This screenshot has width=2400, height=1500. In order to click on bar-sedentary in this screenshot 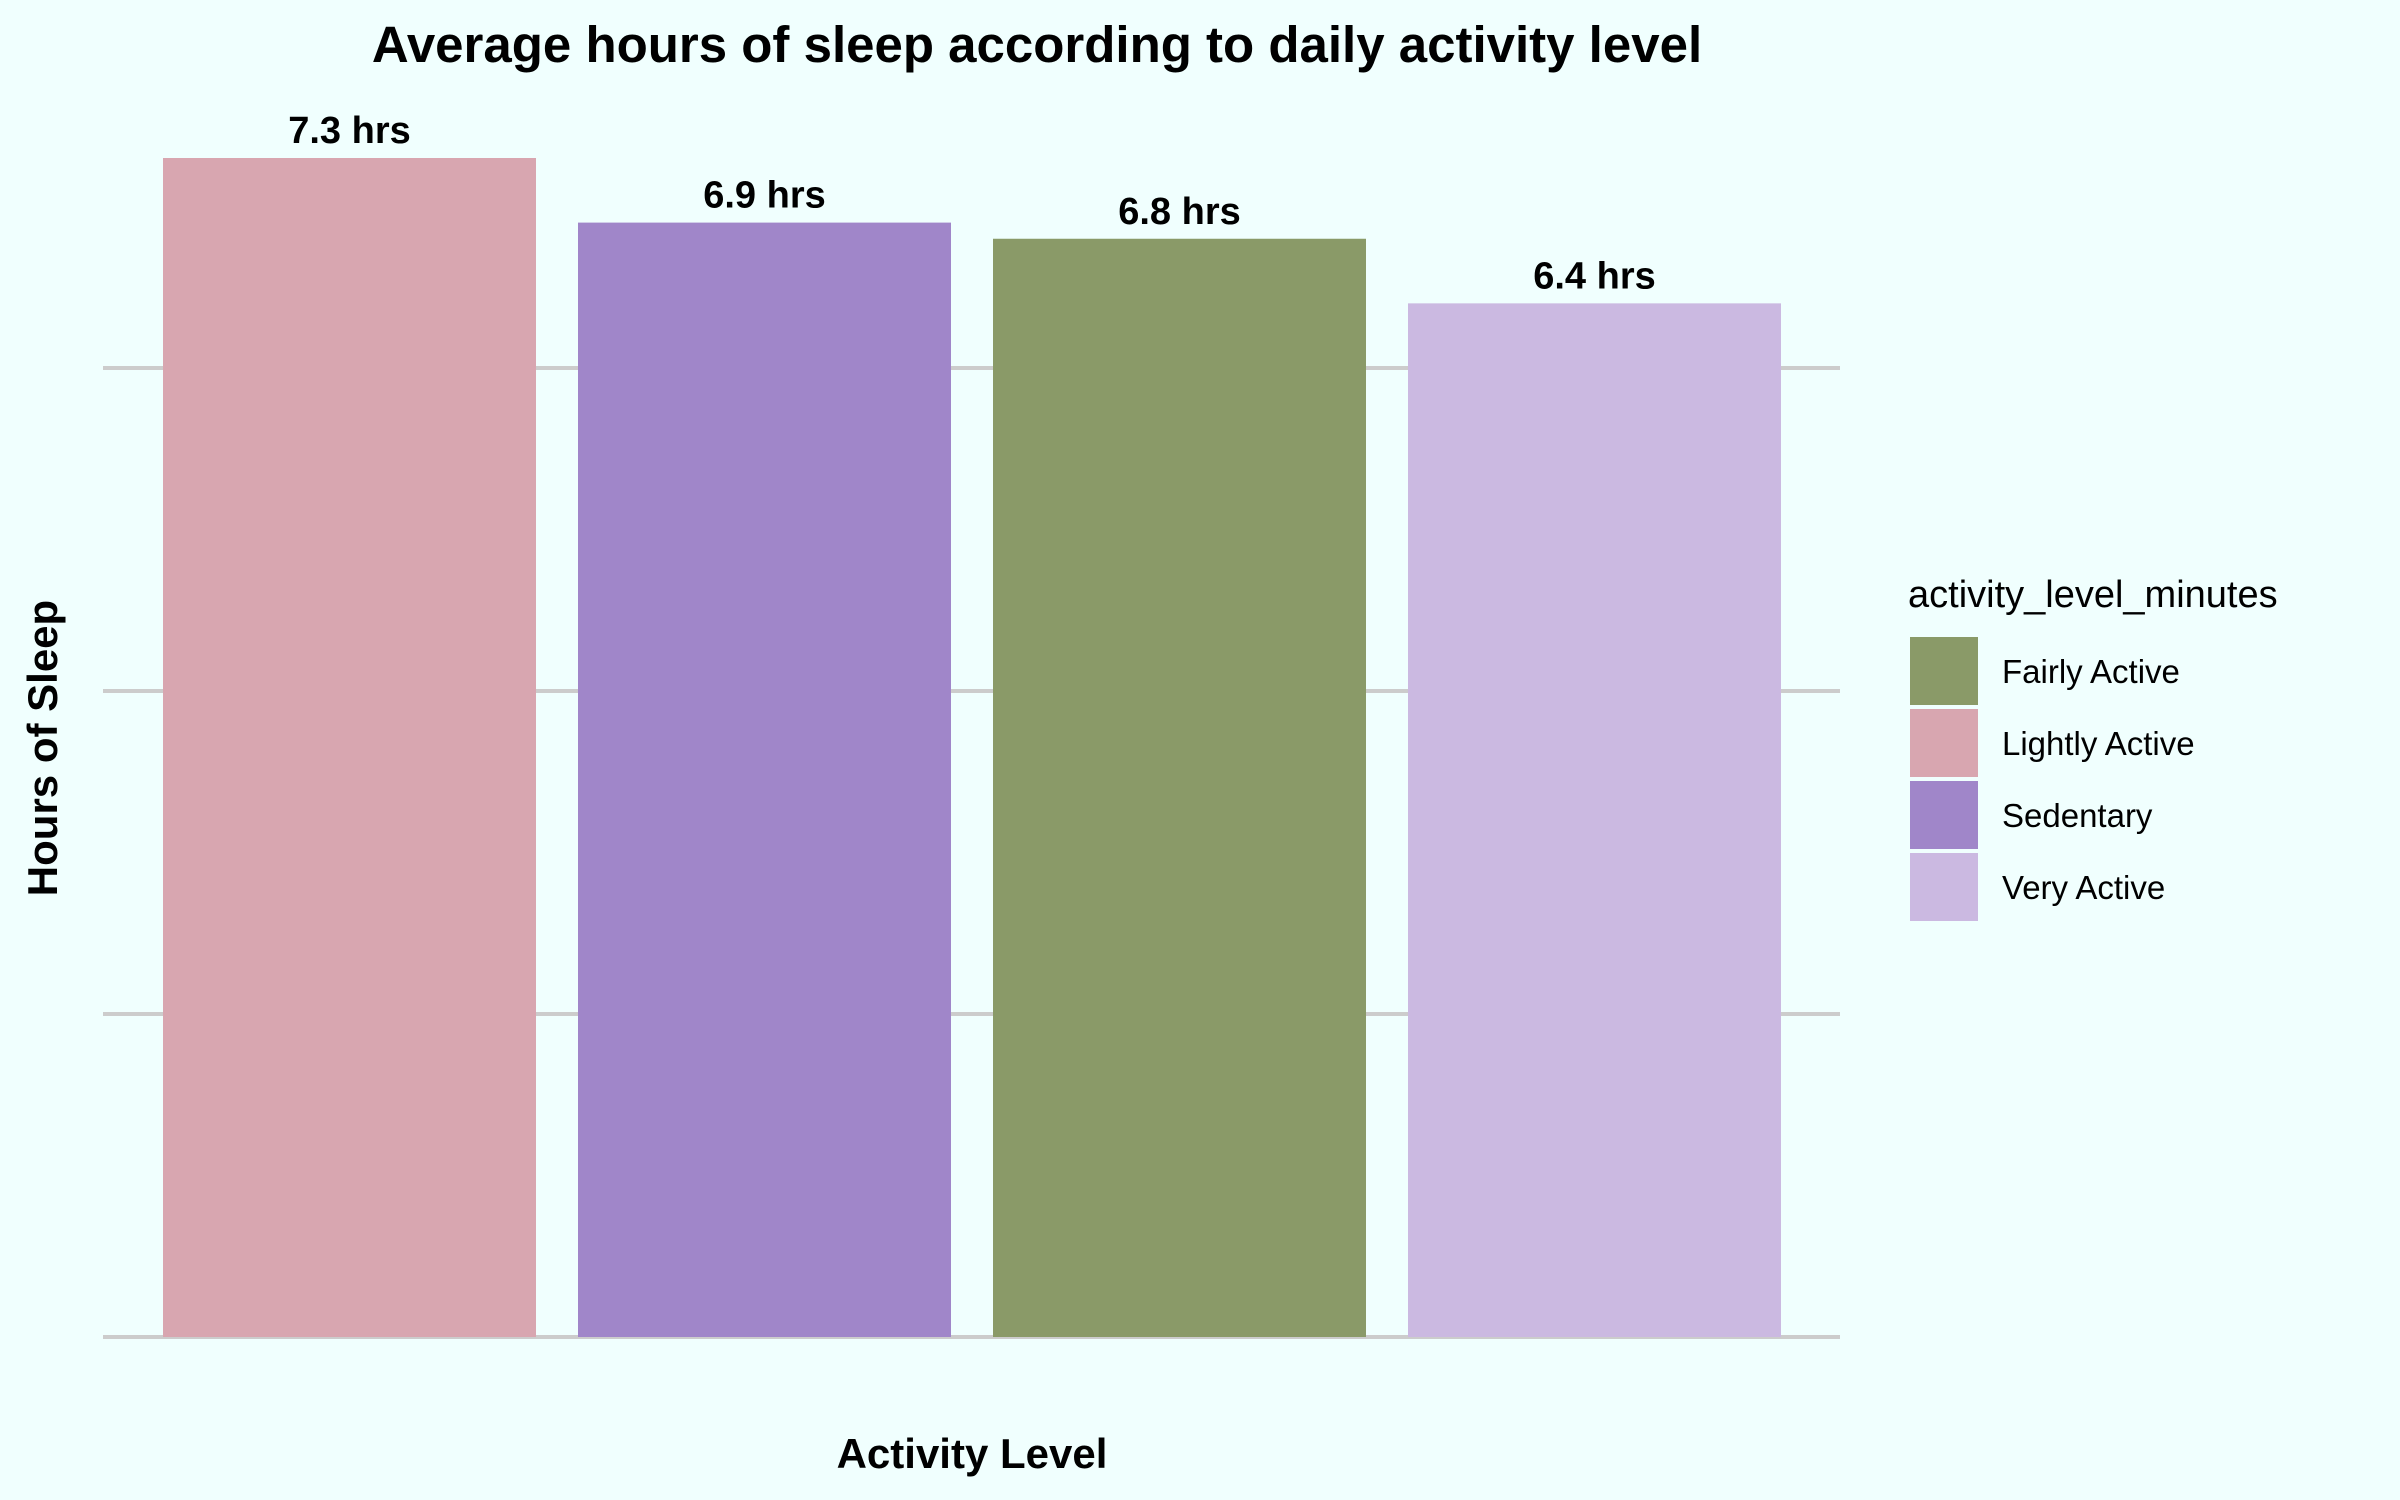, I will do `click(764, 779)`.